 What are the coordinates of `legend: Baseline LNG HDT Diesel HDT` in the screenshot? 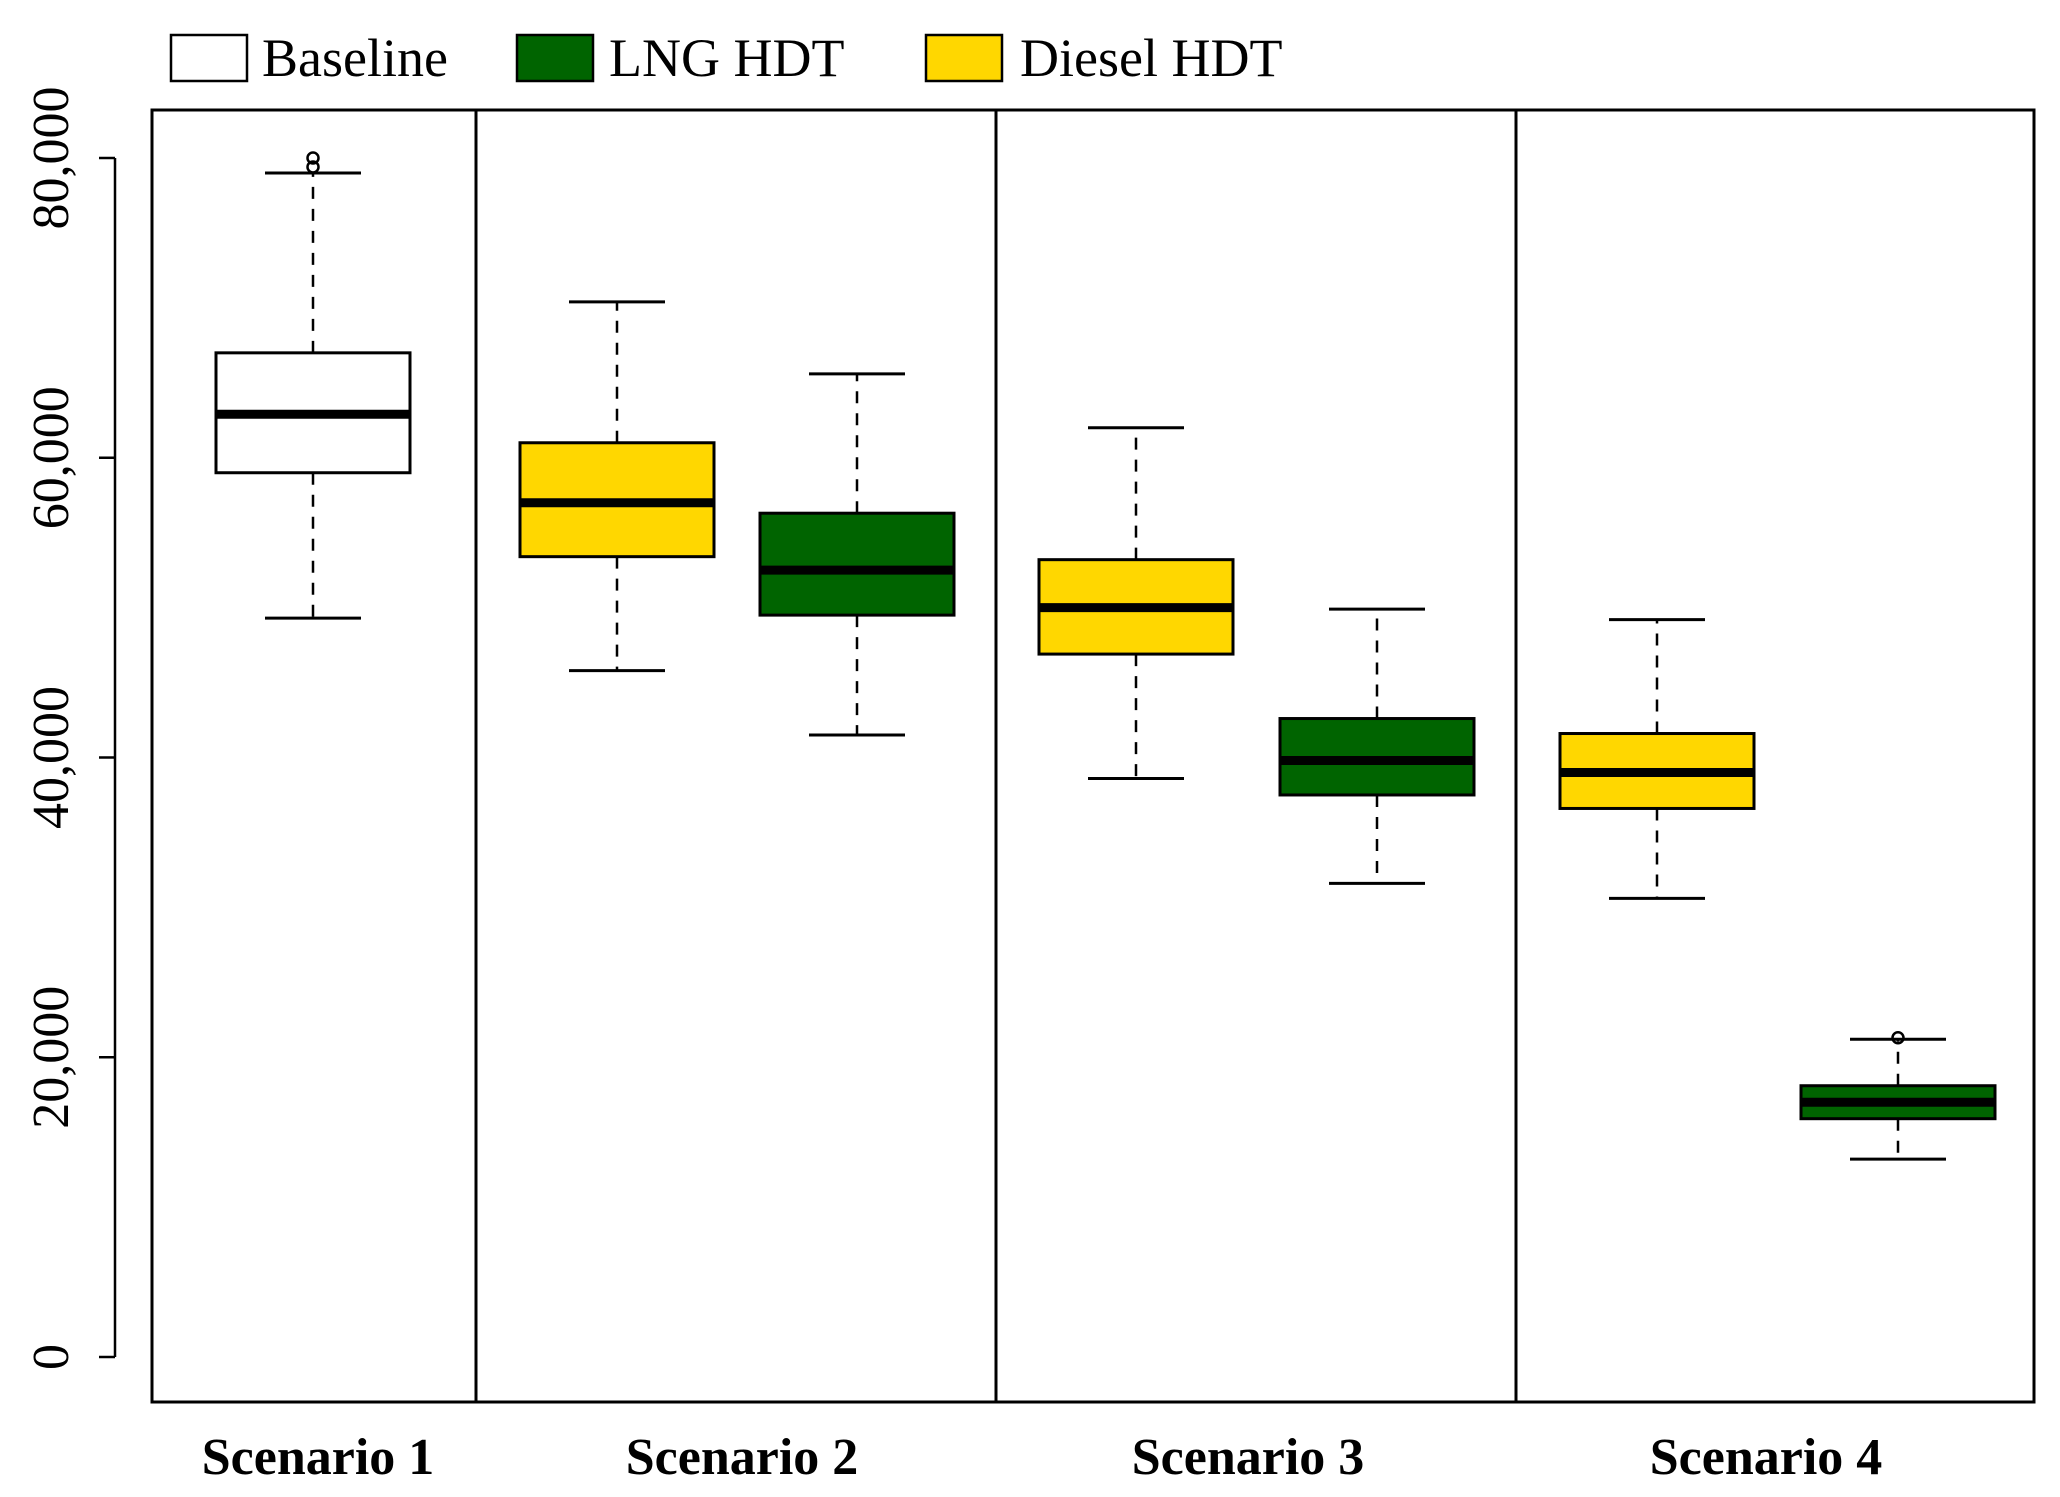 It's located at (725, 58).